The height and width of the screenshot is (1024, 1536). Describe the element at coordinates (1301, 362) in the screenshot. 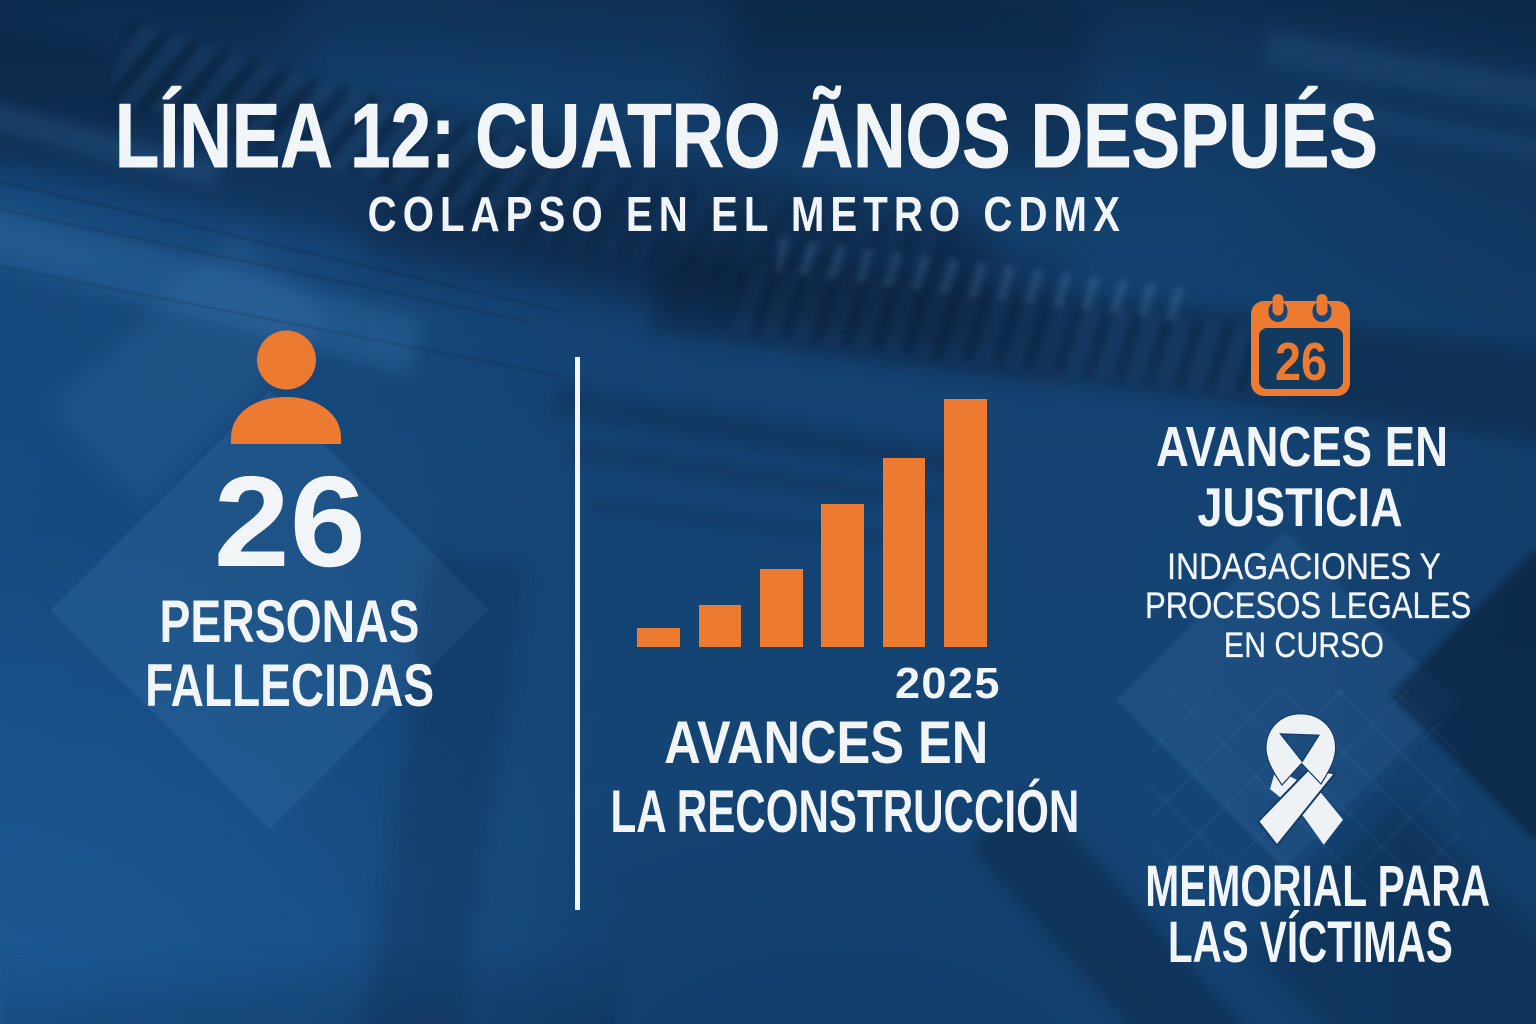

I see `svg-text: 26` at that location.